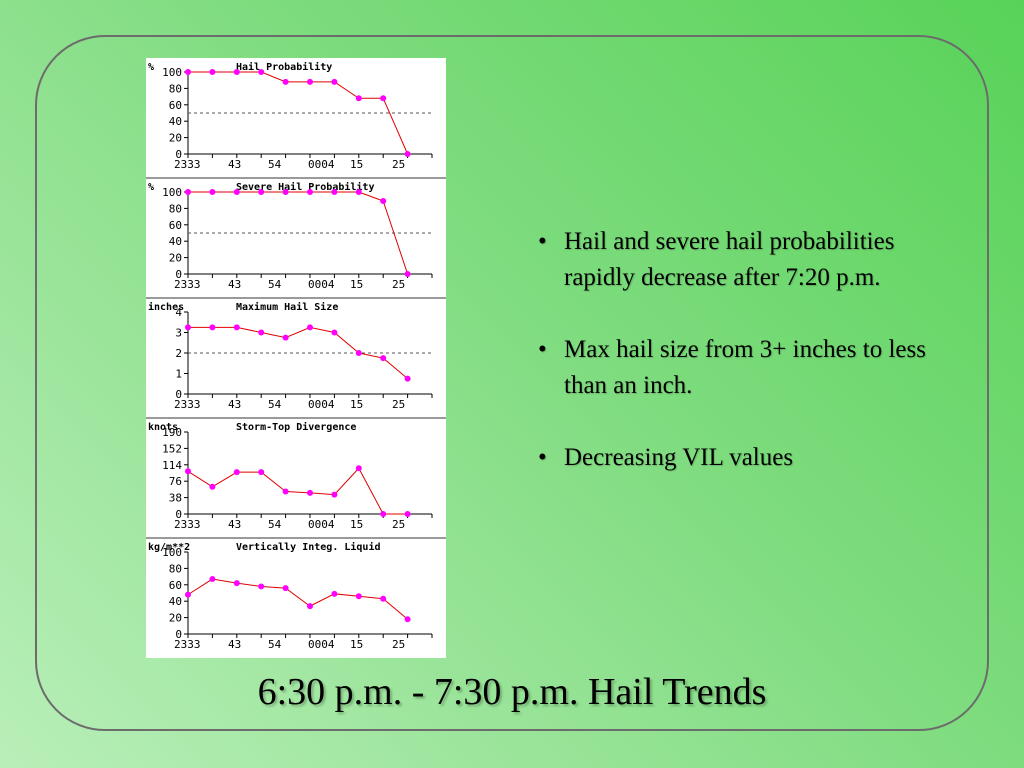 The height and width of the screenshot is (768, 1024). What do you see at coordinates (178, 333) in the screenshot?
I see `y-tick-label: 3` at bounding box center [178, 333].